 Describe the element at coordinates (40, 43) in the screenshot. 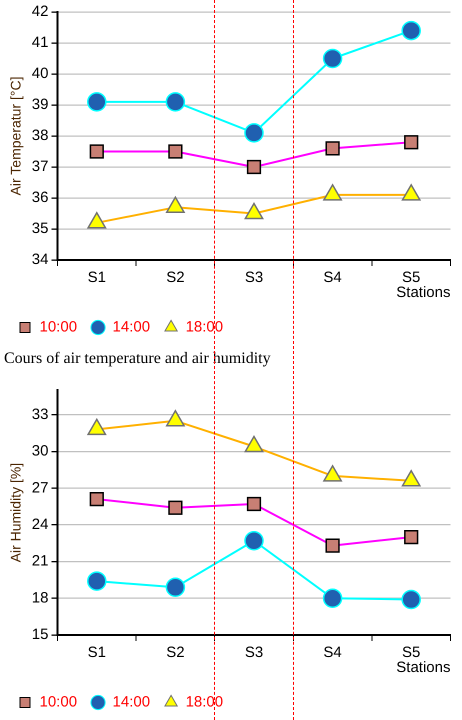

I see `y-tick-label: 41` at that location.